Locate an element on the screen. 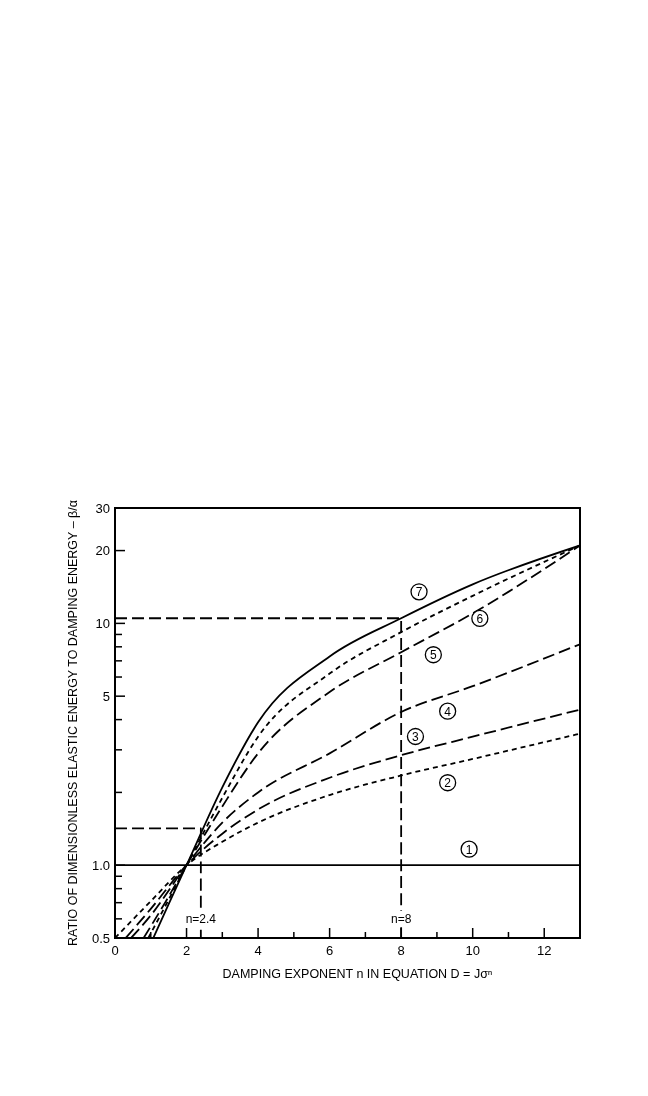  series-label: 6 is located at coordinates (480, 618).